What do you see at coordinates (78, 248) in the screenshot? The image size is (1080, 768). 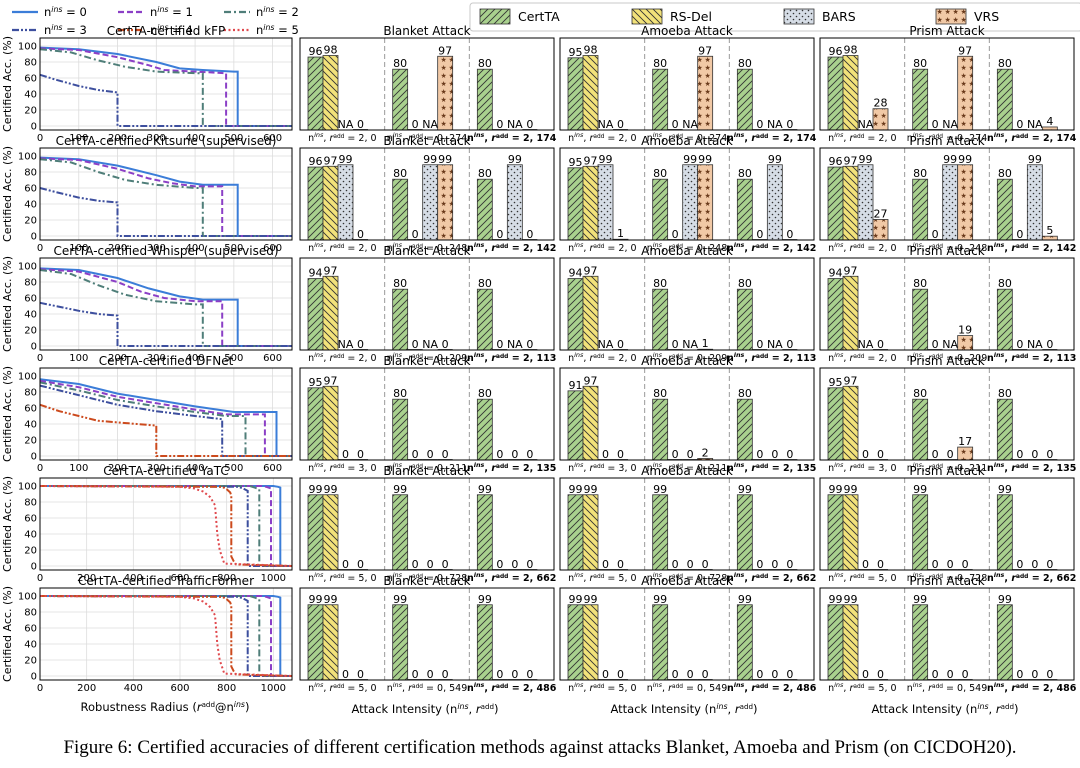 I see `x-tick-label: 100` at bounding box center [78, 248].